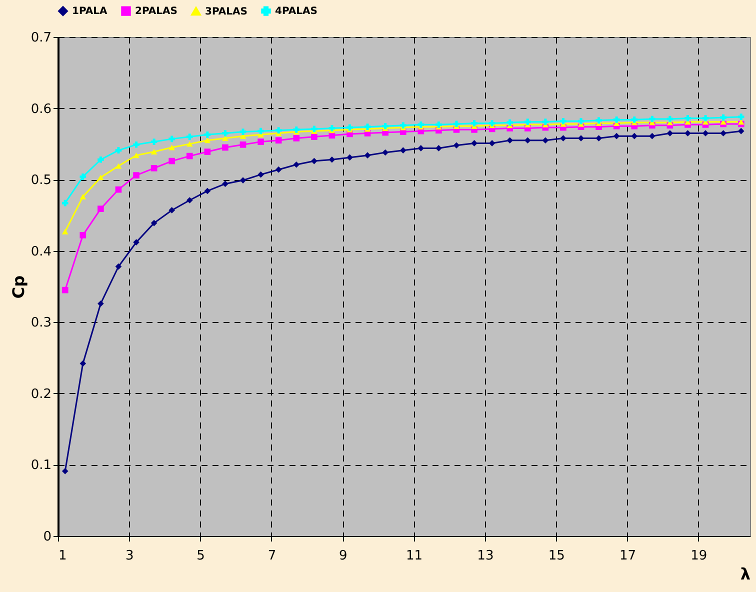 Image resolution: width=756 pixels, height=592 pixels. I want to click on x-tick-label: 1, so click(62, 556).